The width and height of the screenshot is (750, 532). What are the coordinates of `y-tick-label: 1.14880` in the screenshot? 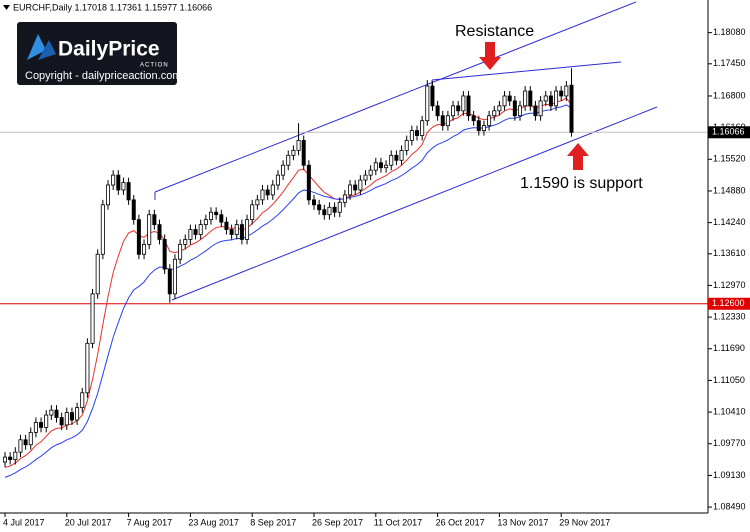 It's located at (729, 190).